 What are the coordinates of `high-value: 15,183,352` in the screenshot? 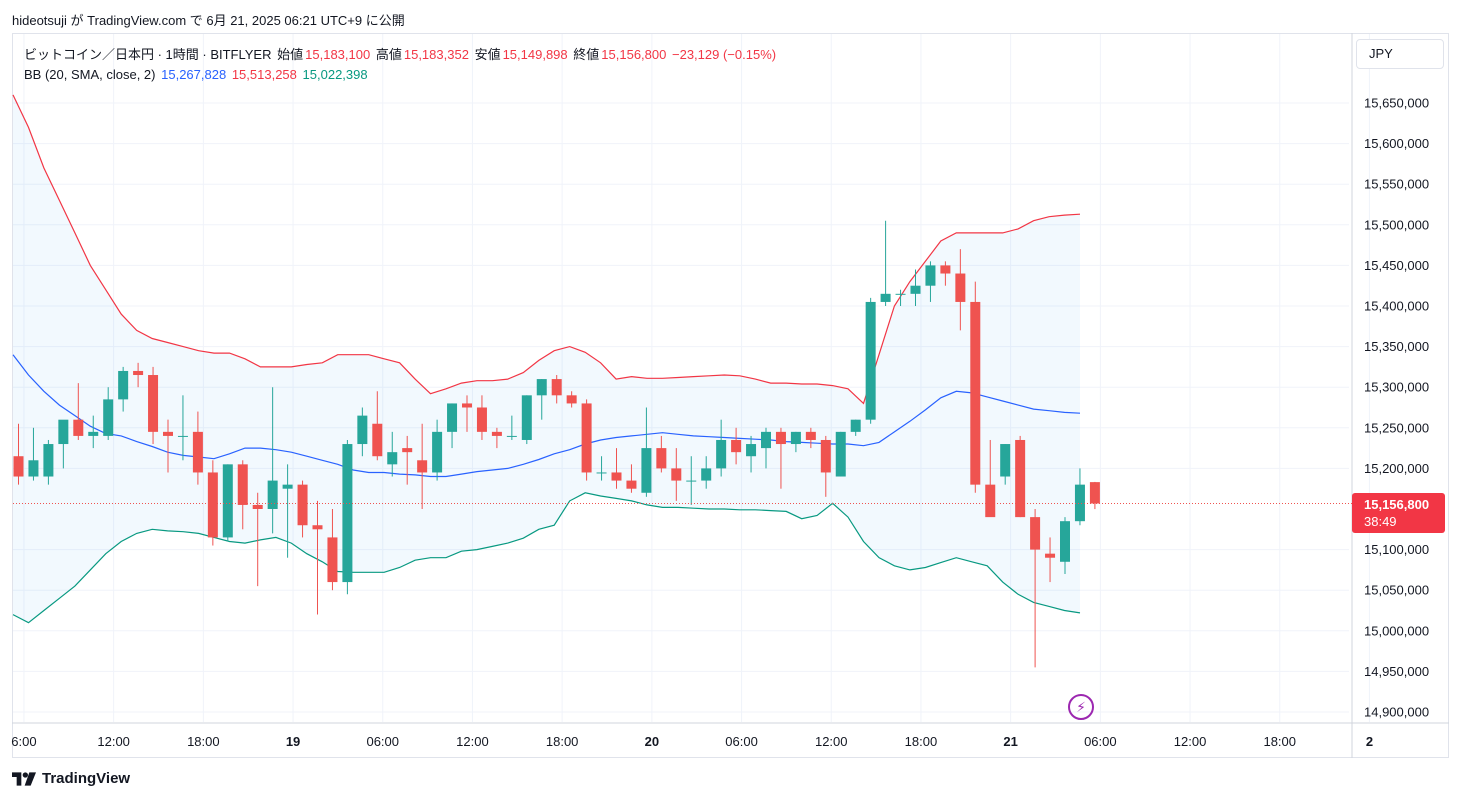 It's located at (436, 54).